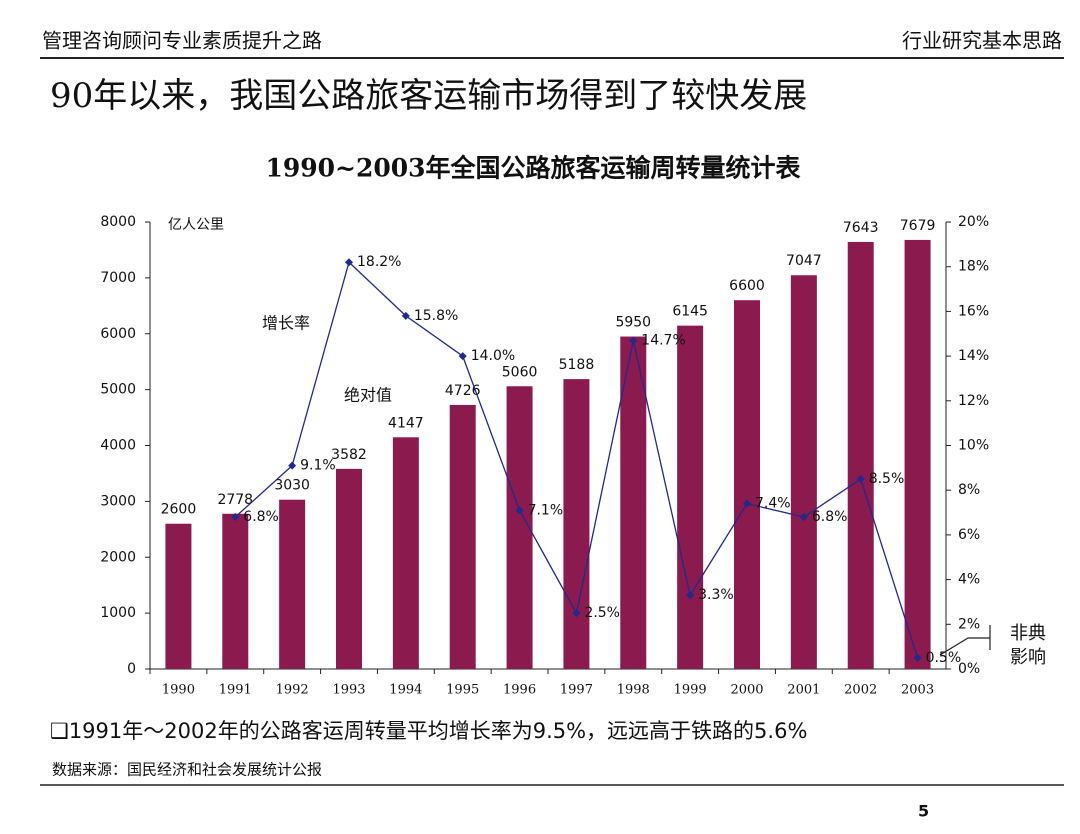 The height and width of the screenshot is (834, 1080). Describe the element at coordinates (633, 323) in the screenshot. I see `bar-value-label: 5950` at that location.